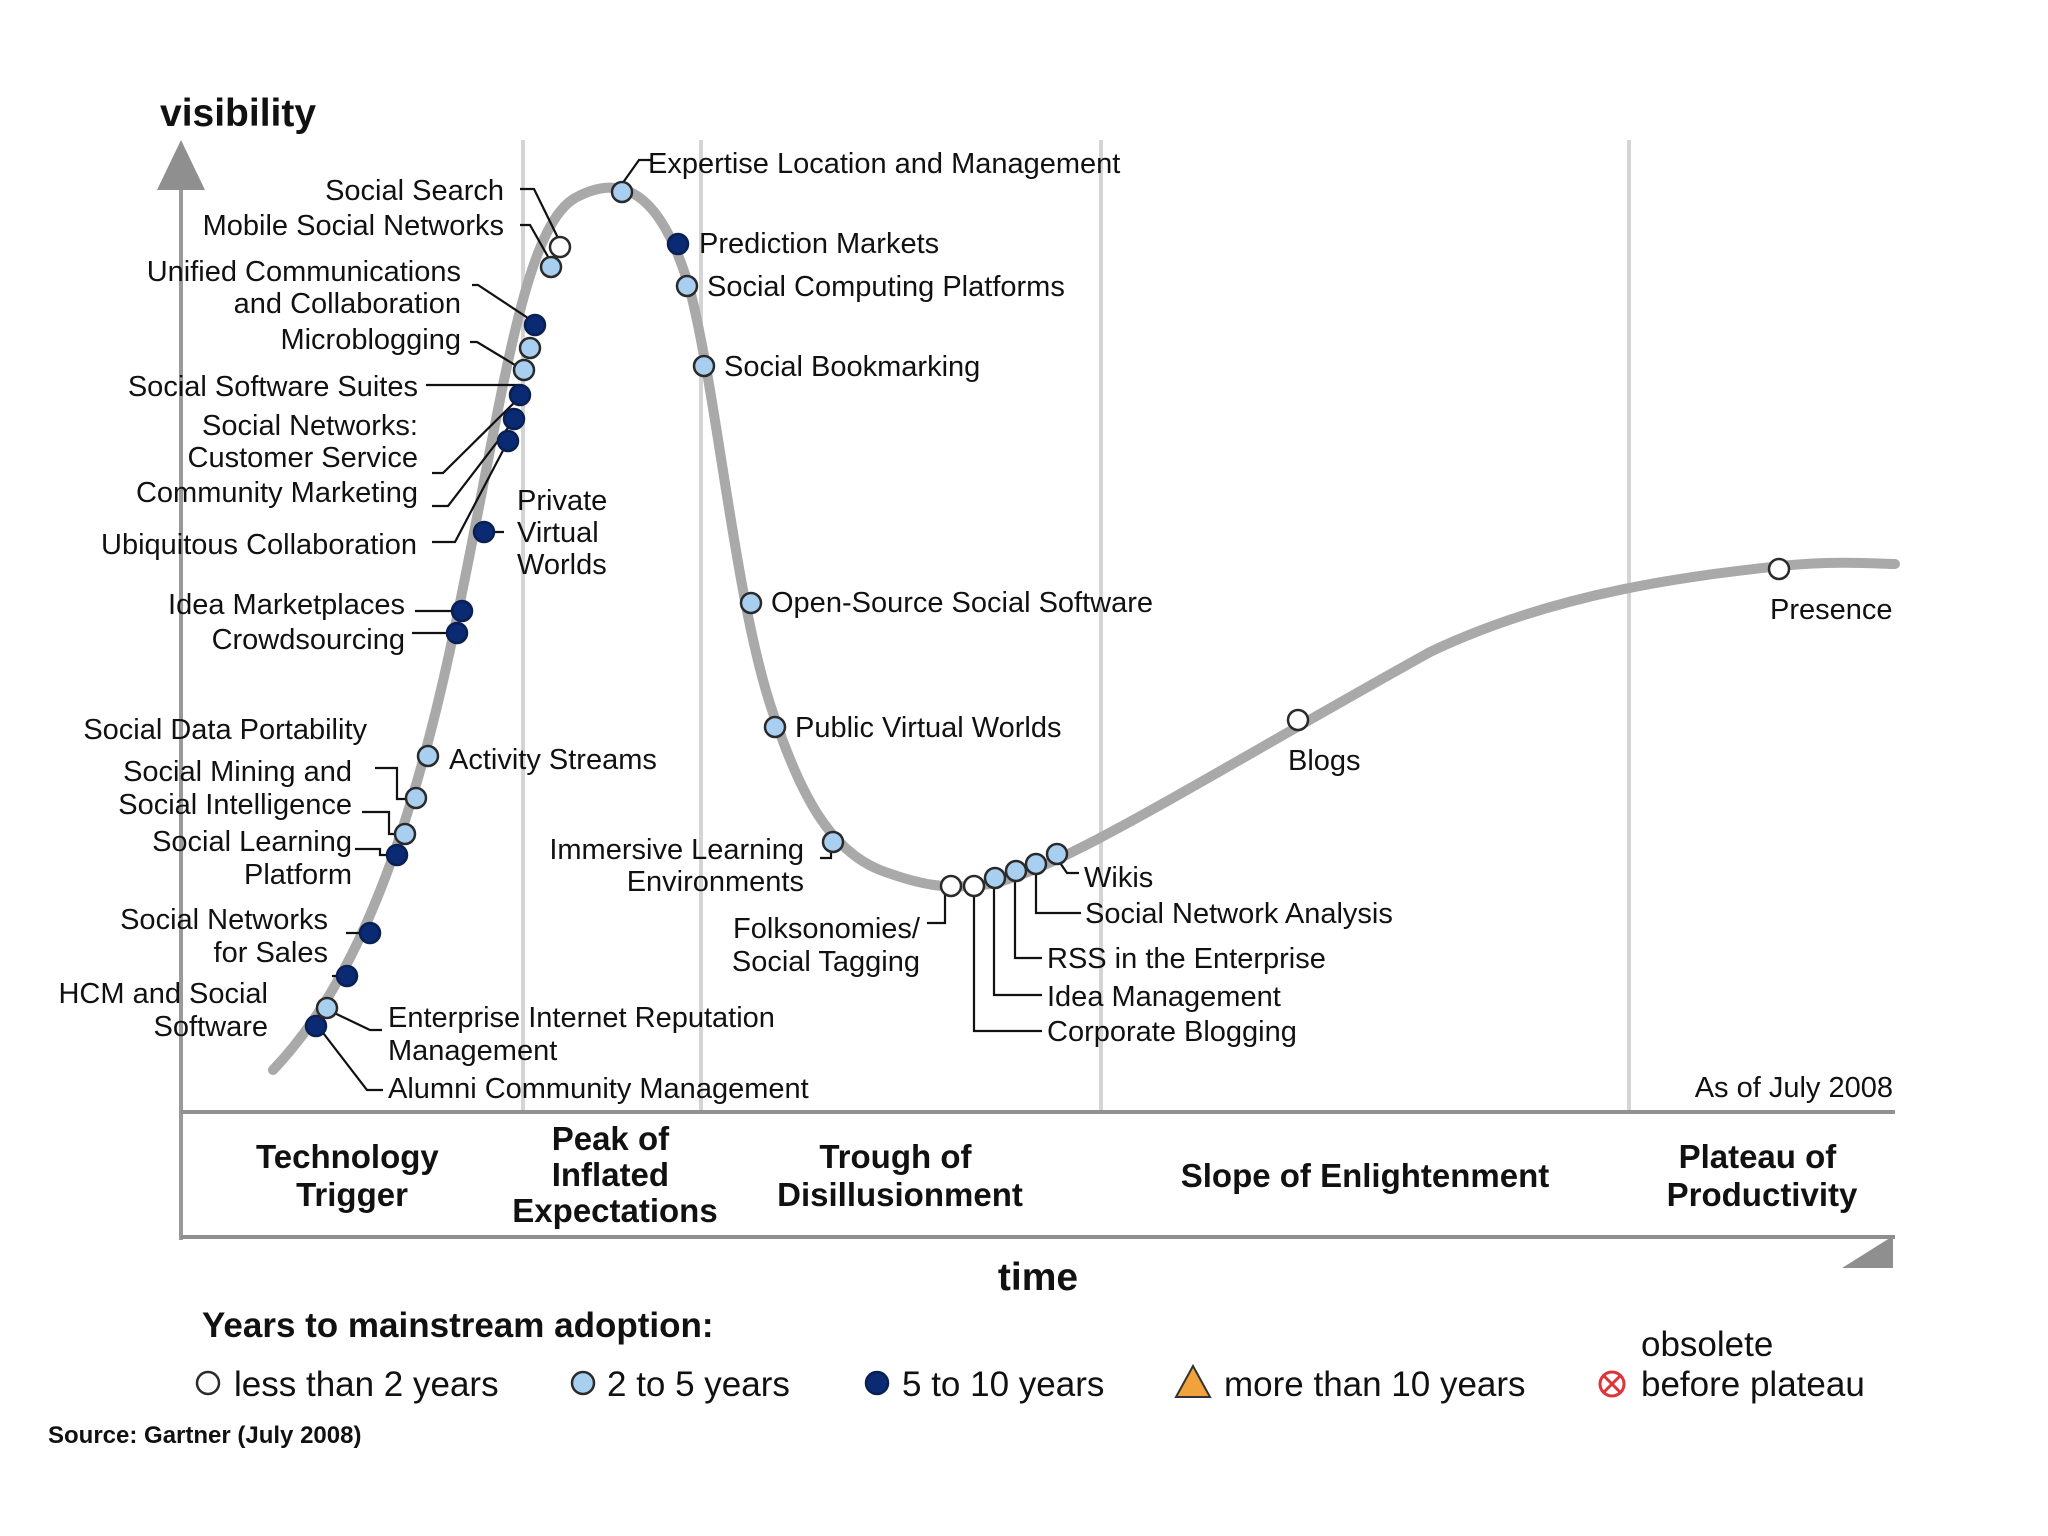 The width and height of the screenshot is (2048, 1536). What do you see at coordinates (352, 1175) in the screenshot?
I see `phase-label-technology-trigger: Technology Trigger` at bounding box center [352, 1175].